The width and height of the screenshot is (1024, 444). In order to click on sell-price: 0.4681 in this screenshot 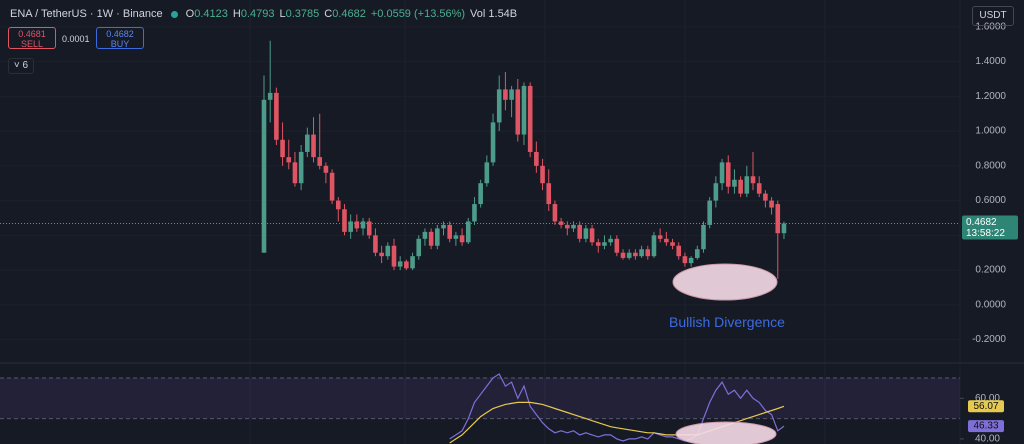, I will do `click(32, 34)`.